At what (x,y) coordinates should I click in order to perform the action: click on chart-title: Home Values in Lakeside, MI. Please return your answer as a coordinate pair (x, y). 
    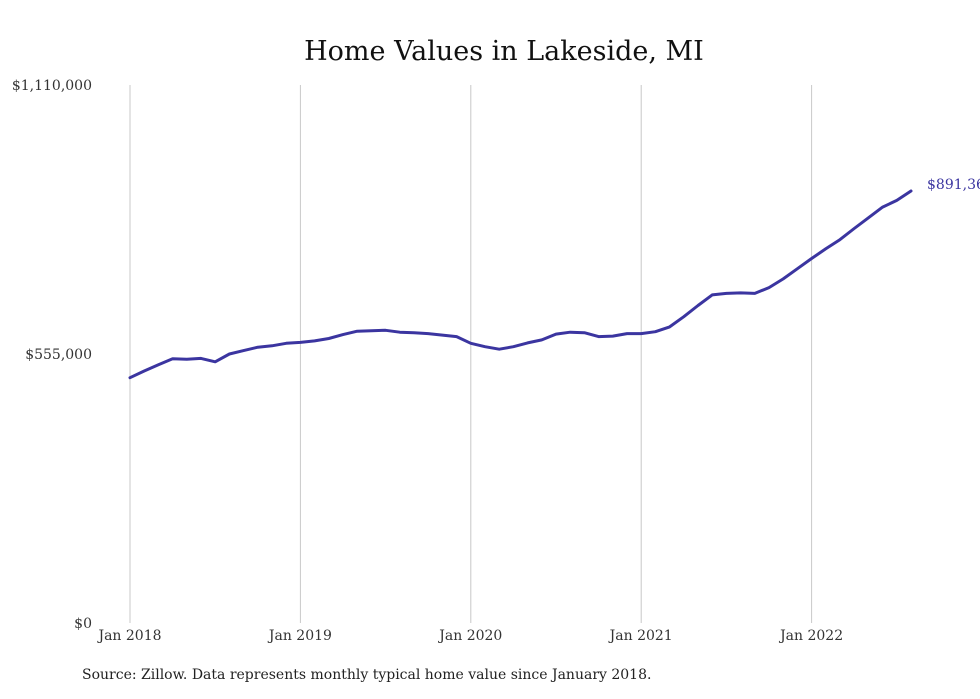
    Looking at the image, I should click on (504, 51).